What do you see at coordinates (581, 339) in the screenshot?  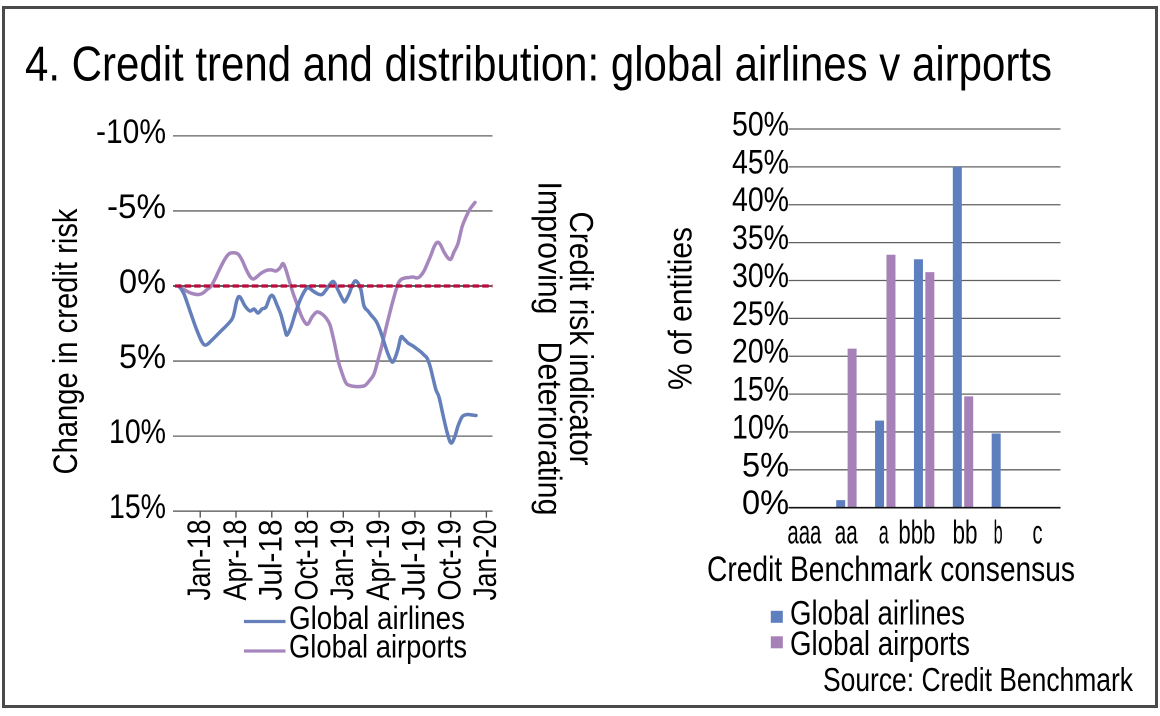 I see `svg-text: Credit risk indicator` at bounding box center [581, 339].